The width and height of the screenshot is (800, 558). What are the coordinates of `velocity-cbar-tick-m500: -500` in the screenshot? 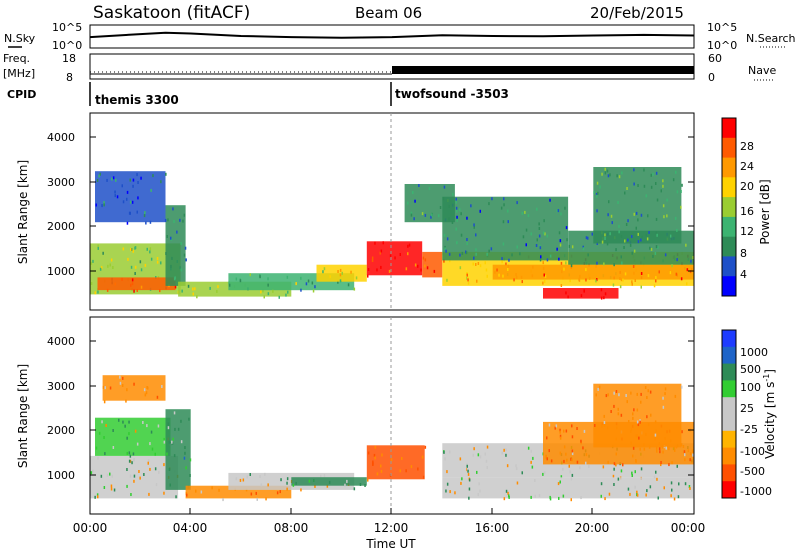 It's located at (752, 471).